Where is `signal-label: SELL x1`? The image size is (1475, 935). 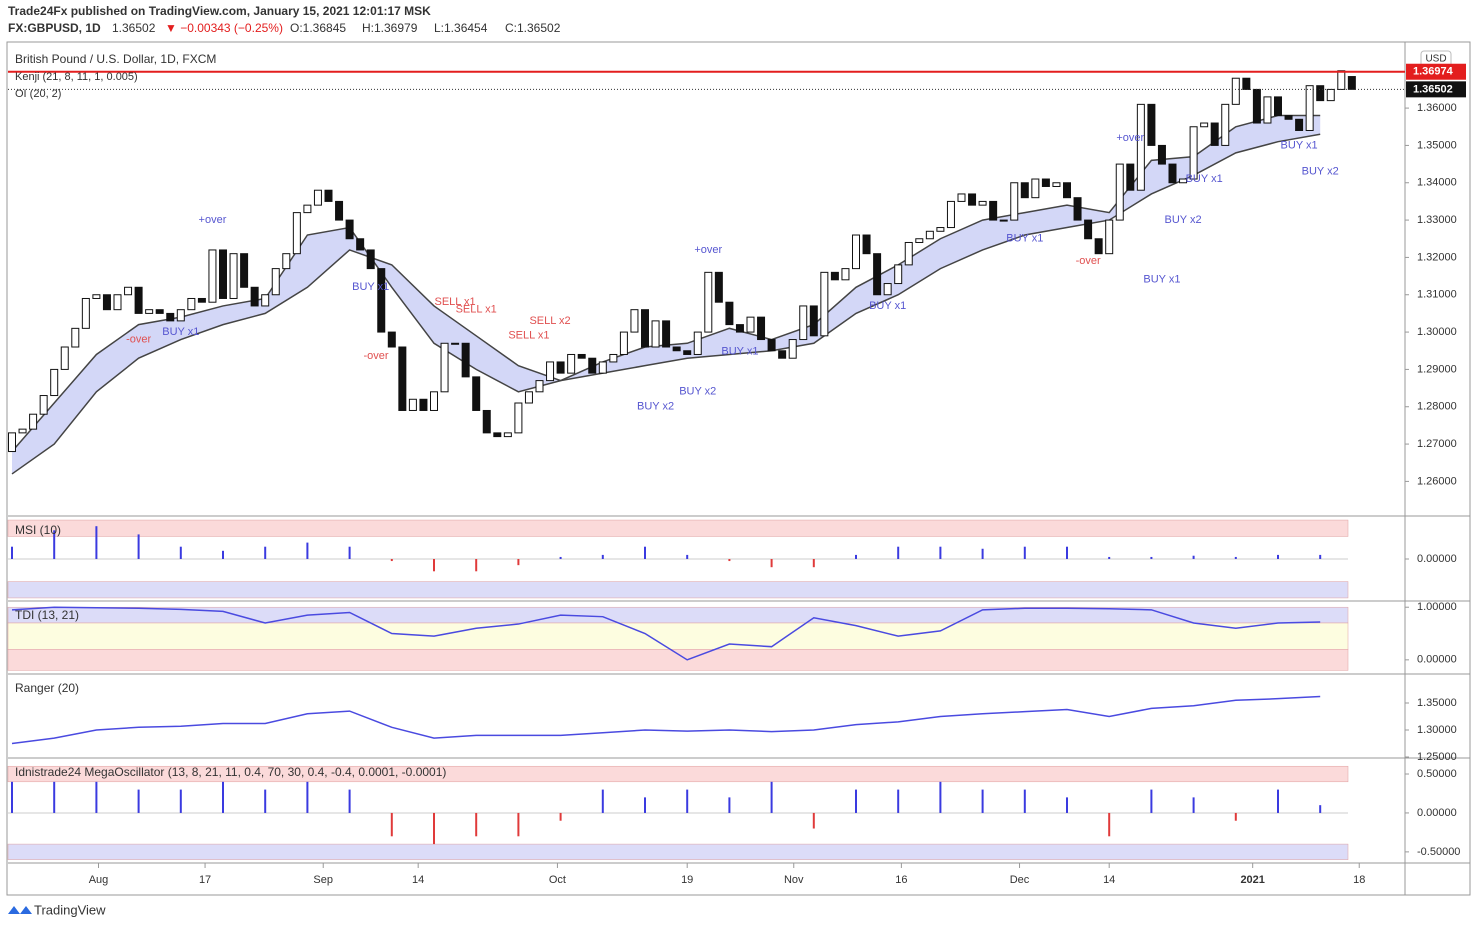 signal-label: SELL x1 is located at coordinates (528, 336).